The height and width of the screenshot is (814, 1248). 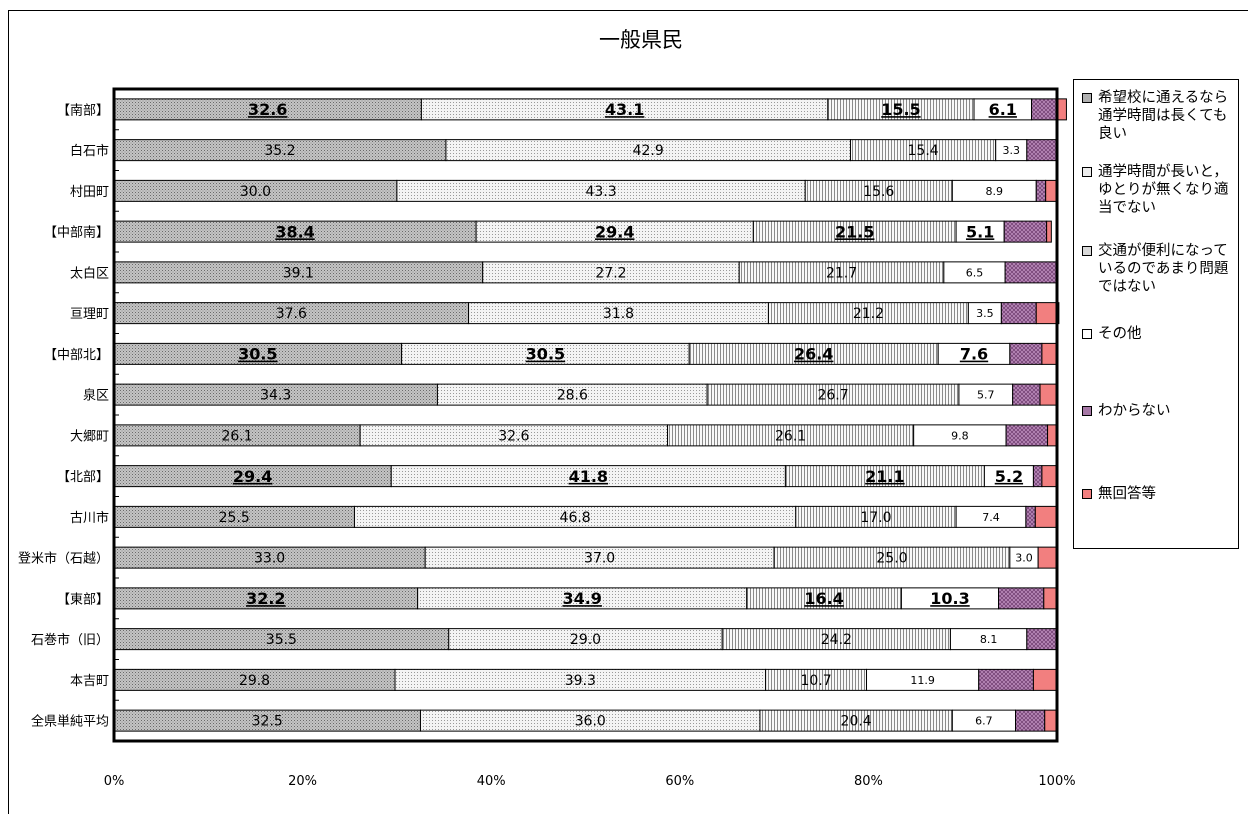 I want to click on legend-item: わからない, so click(x=1158, y=411).